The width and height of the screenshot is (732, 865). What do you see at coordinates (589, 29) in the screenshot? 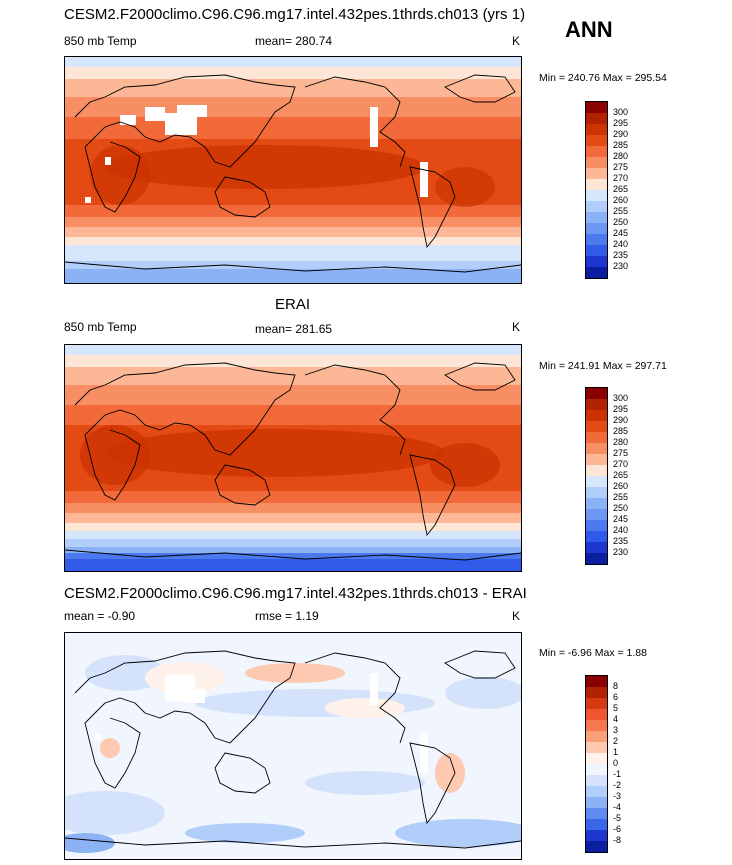
I see `season-label: ANN` at bounding box center [589, 29].